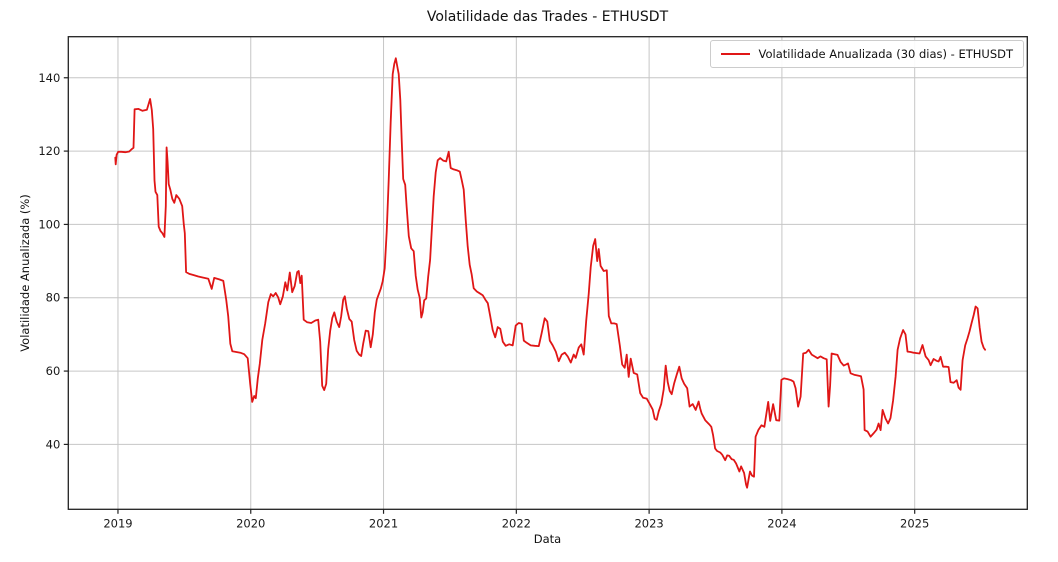  I want to click on y-tick-label: 60, so click(53, 371).